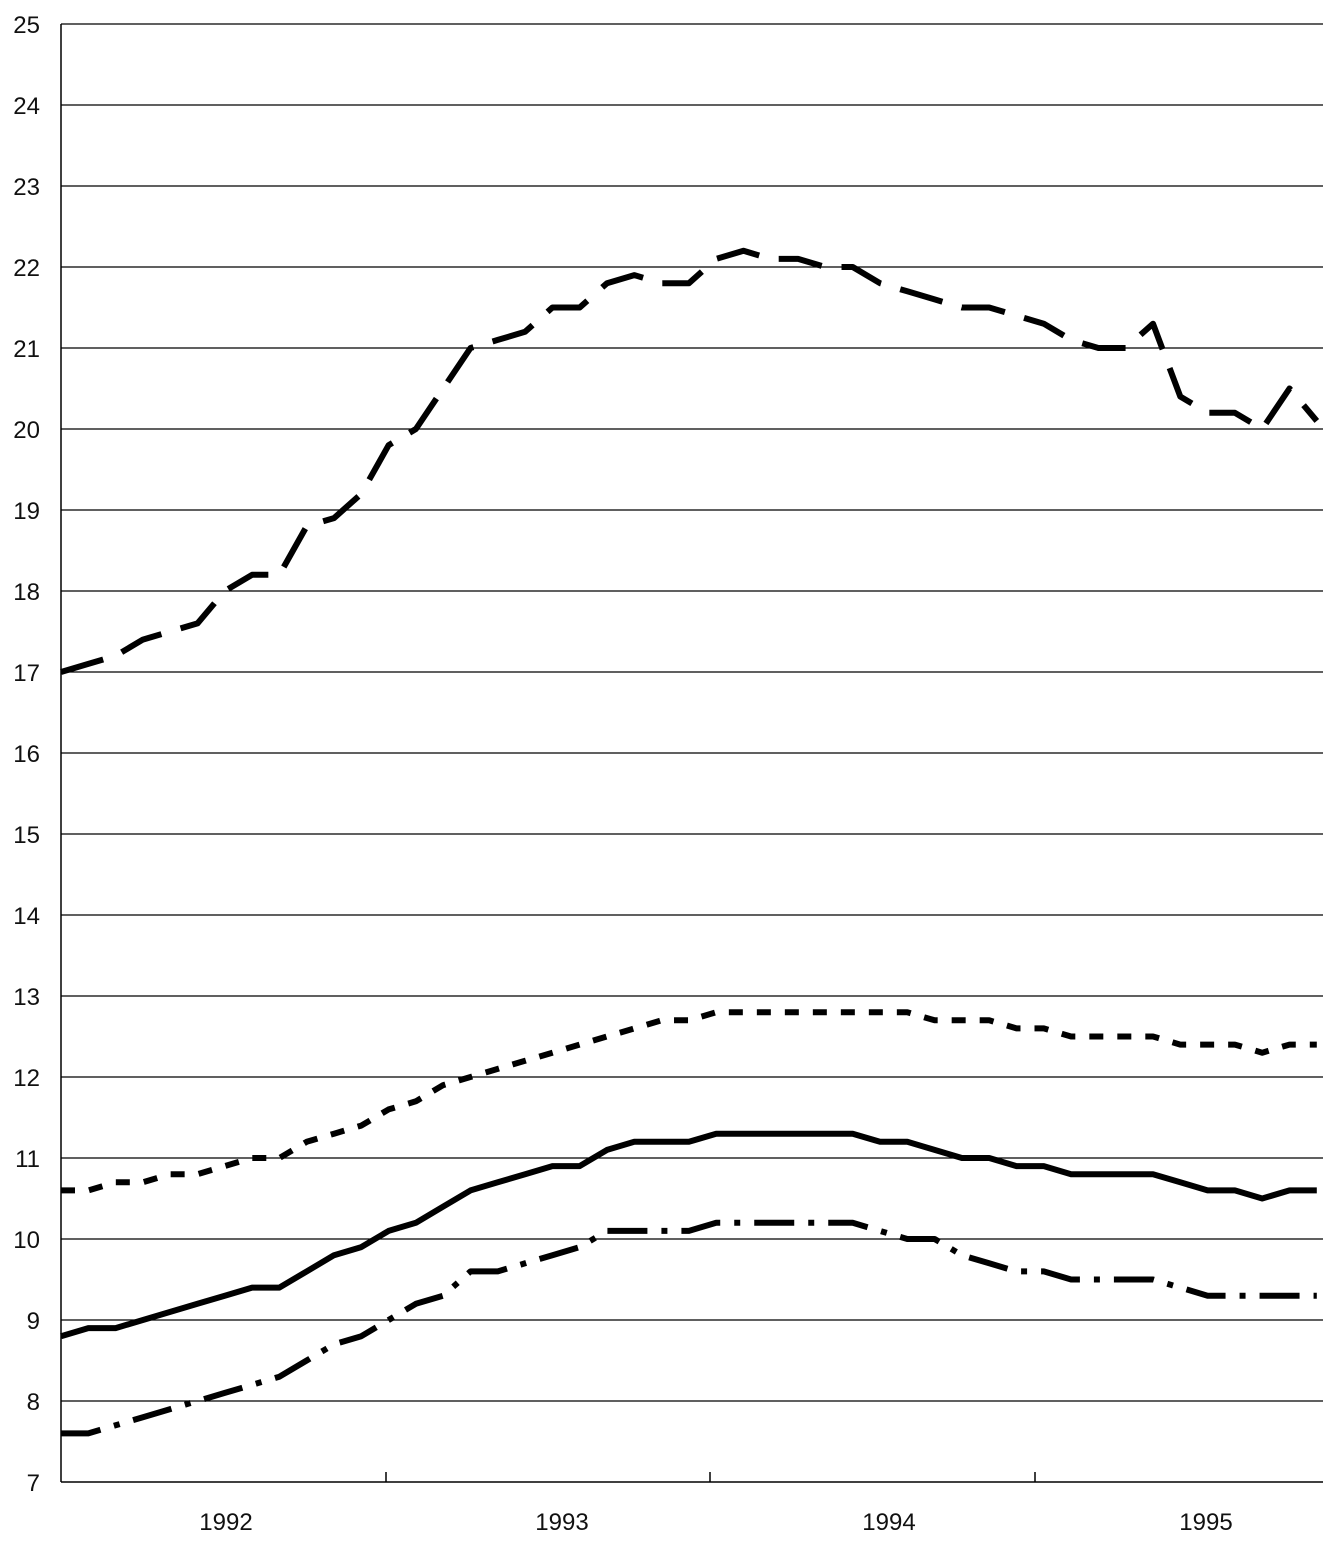 The height and width of the screenshot is (1544, 1327). I want to click on y-tick-label-18: 18, so click(26, 592).